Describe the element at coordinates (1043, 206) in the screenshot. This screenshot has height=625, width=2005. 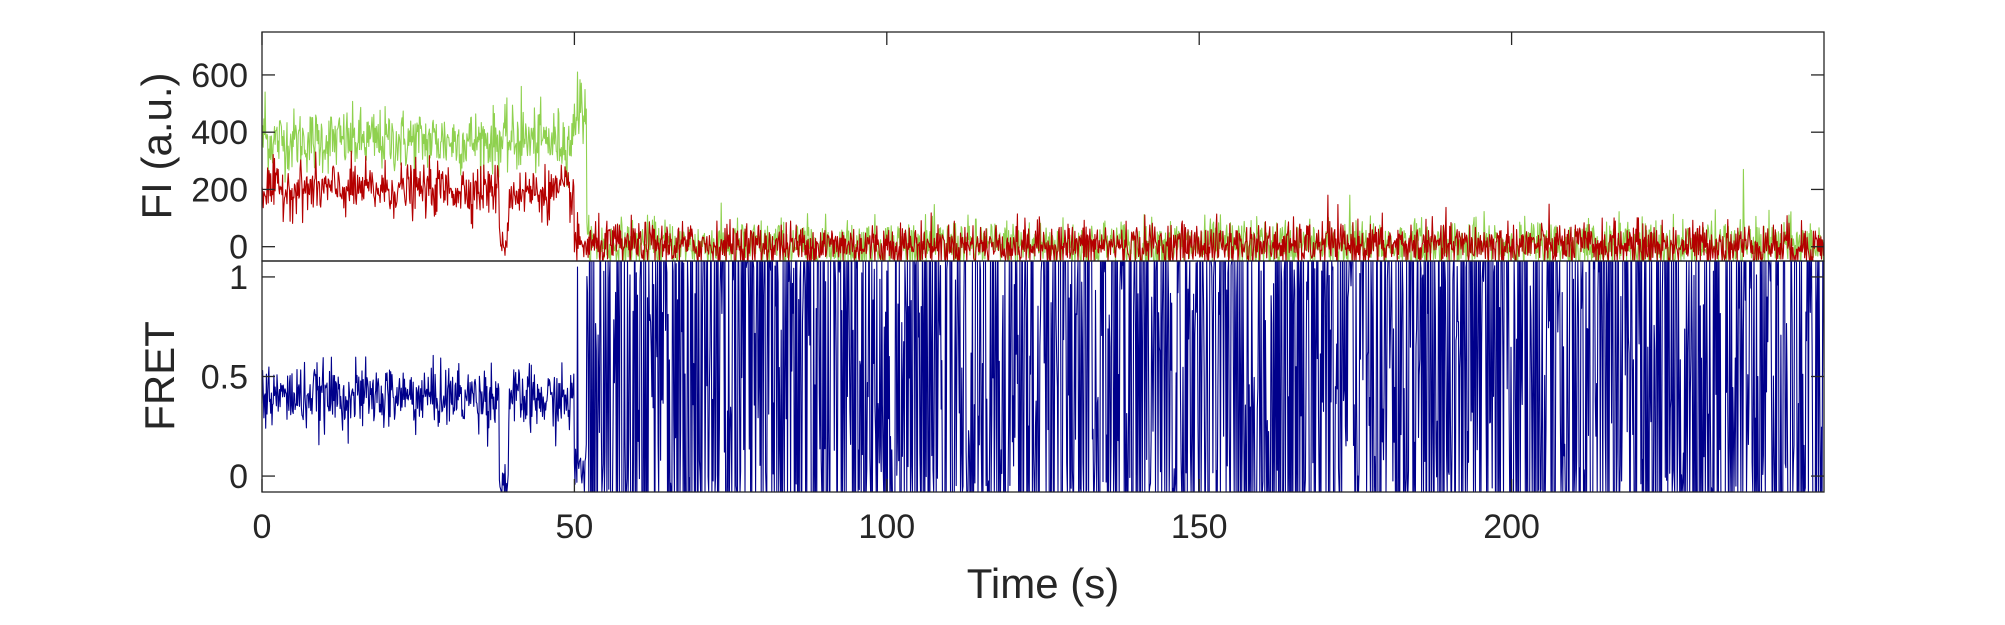
I see `acceptor-trace-line` at that location.